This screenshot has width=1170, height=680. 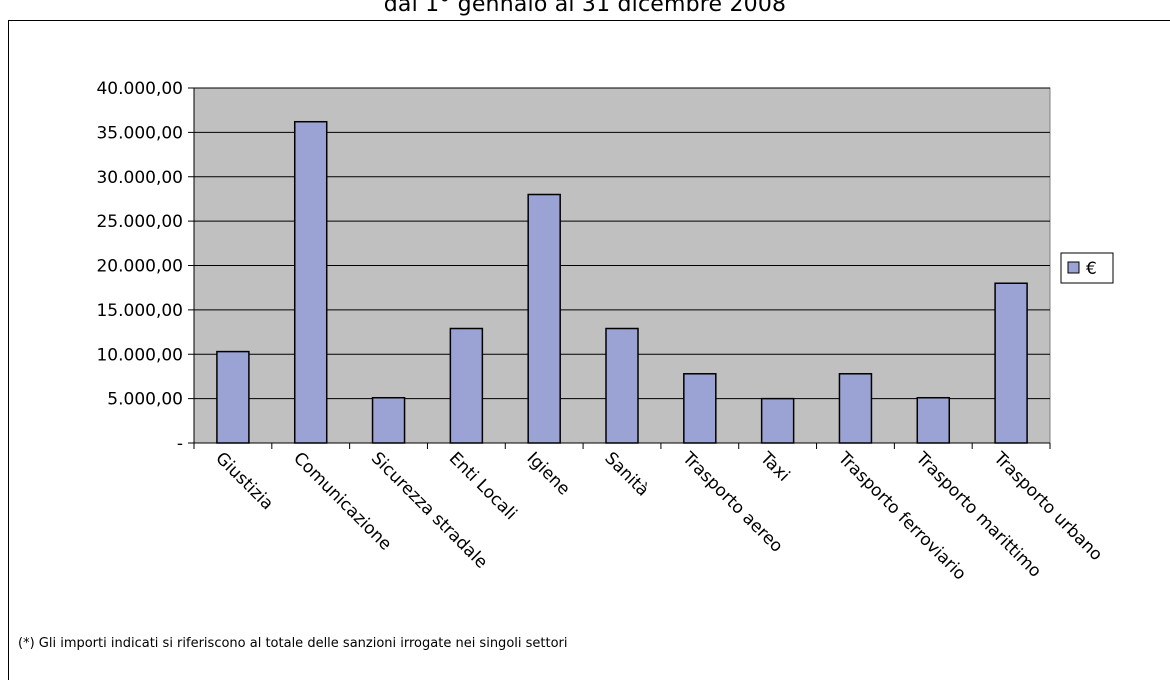 What do you see at coordinates (774, 467) in the screenshot?
I see `x-tick-label: Taxi` at bounding box center [774, 467].